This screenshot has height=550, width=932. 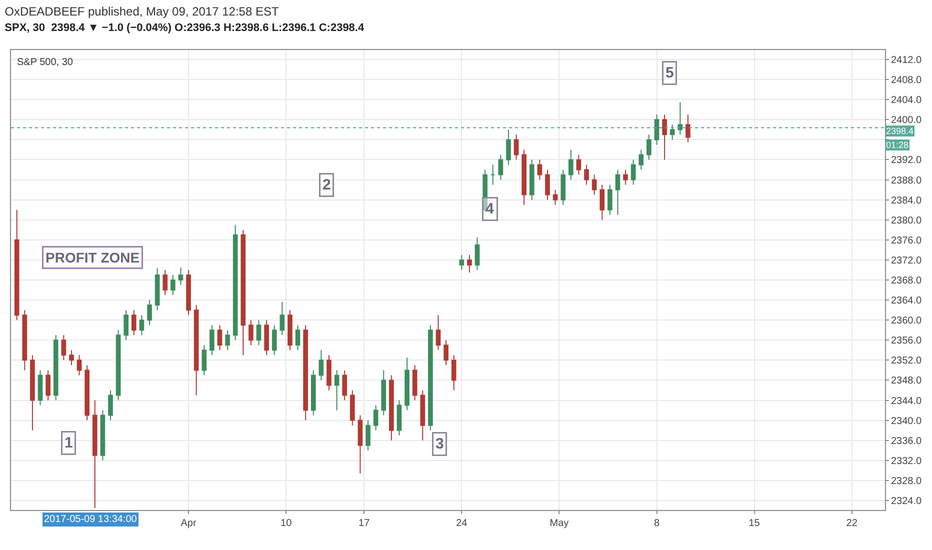 What do you see at coordinates (45, 62) in the screenshot?
I see `annotation: S&P 500, 30` at bounding box center [45, 62].